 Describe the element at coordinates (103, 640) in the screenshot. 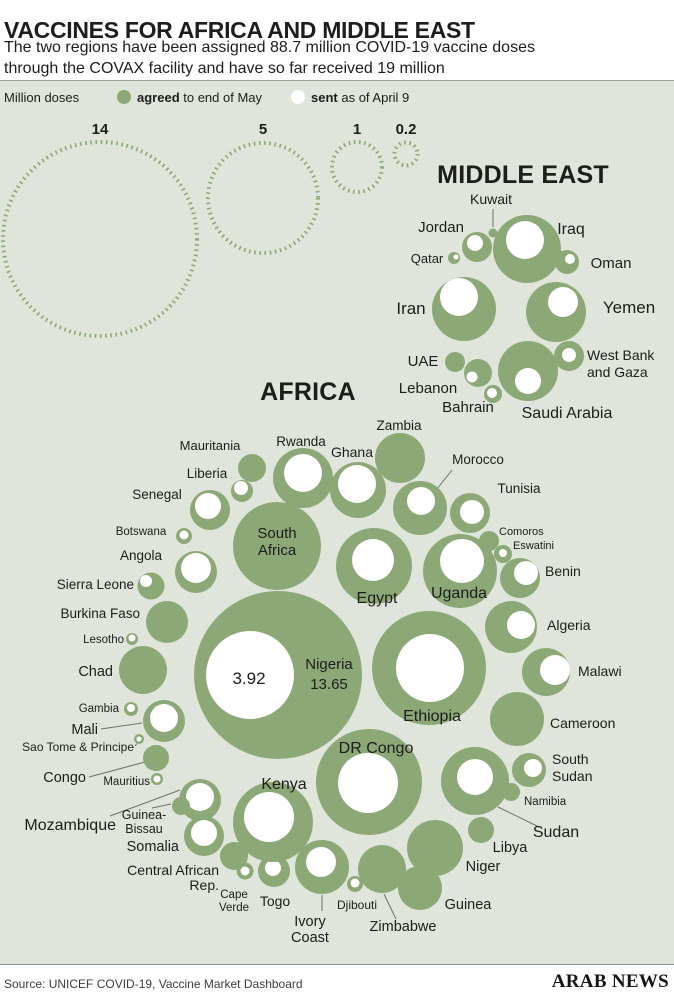

I see `country-label: Lesotho` at that location.